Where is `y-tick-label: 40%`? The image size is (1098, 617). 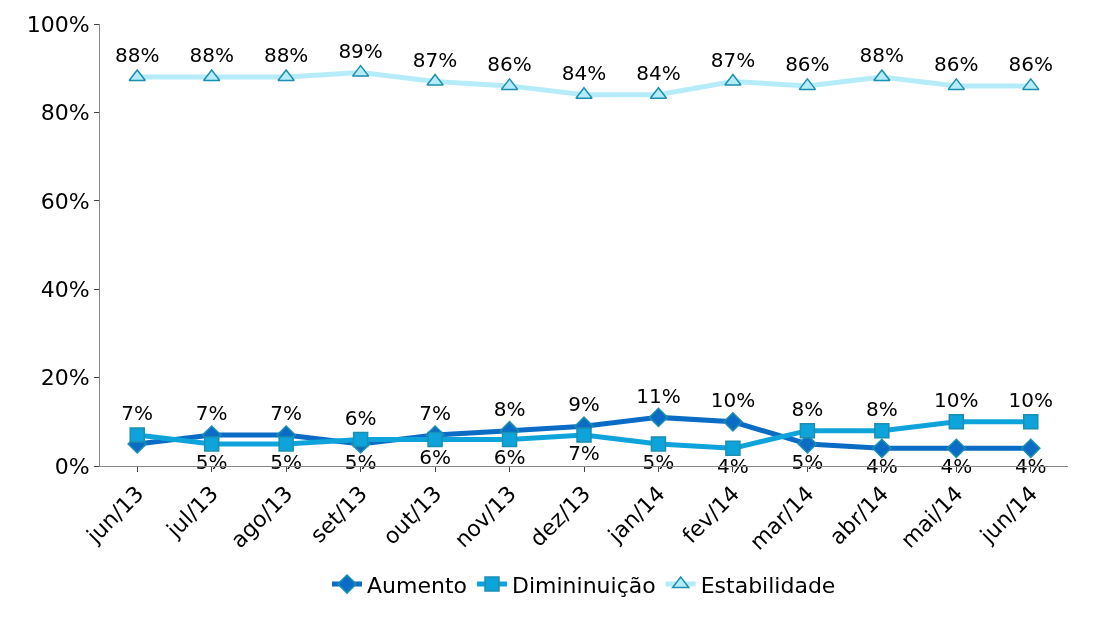 y-tick-label: 40% is located at coordinates (65, 289).